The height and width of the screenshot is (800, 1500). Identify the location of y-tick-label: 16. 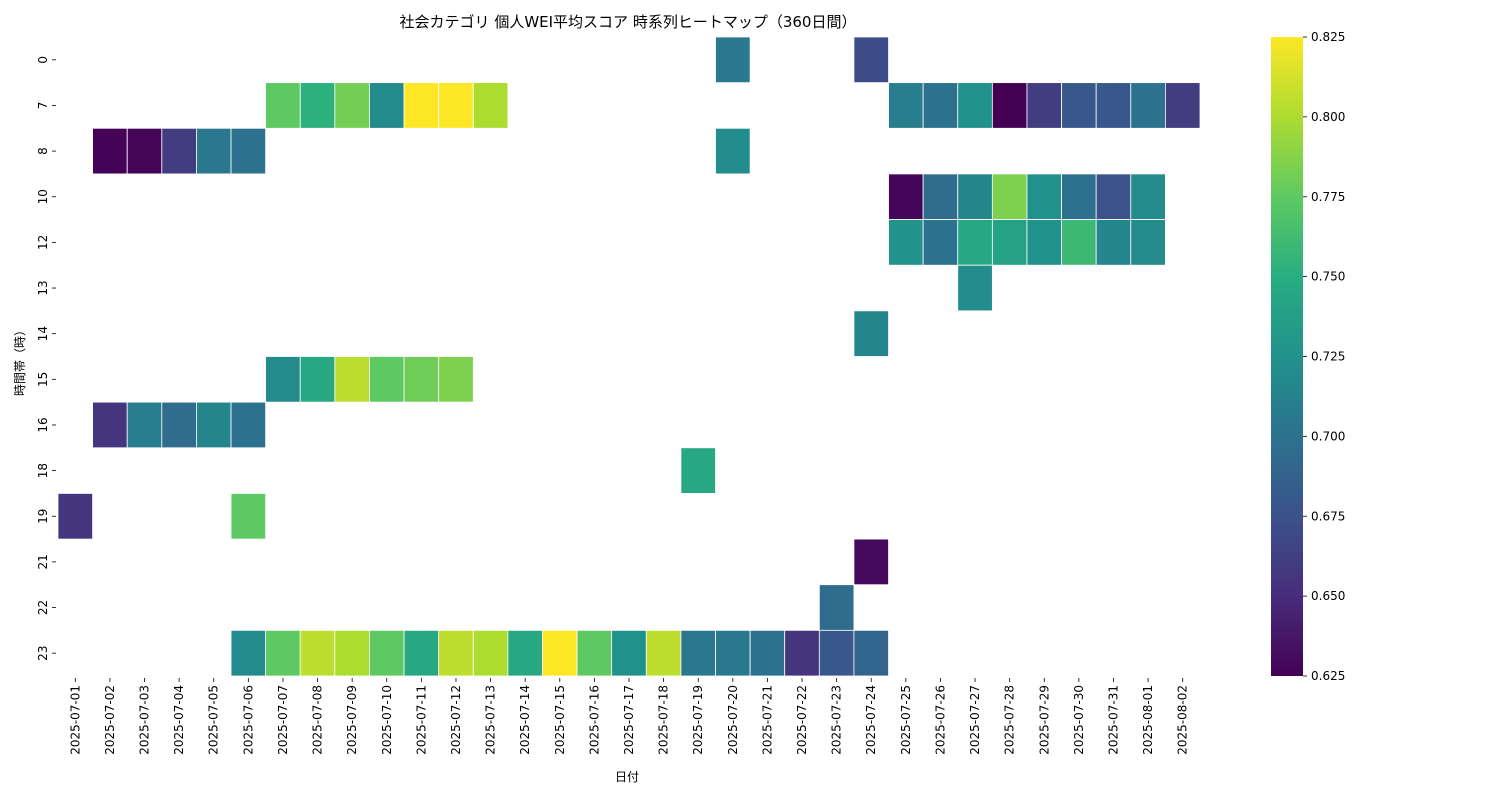
(43, 424).